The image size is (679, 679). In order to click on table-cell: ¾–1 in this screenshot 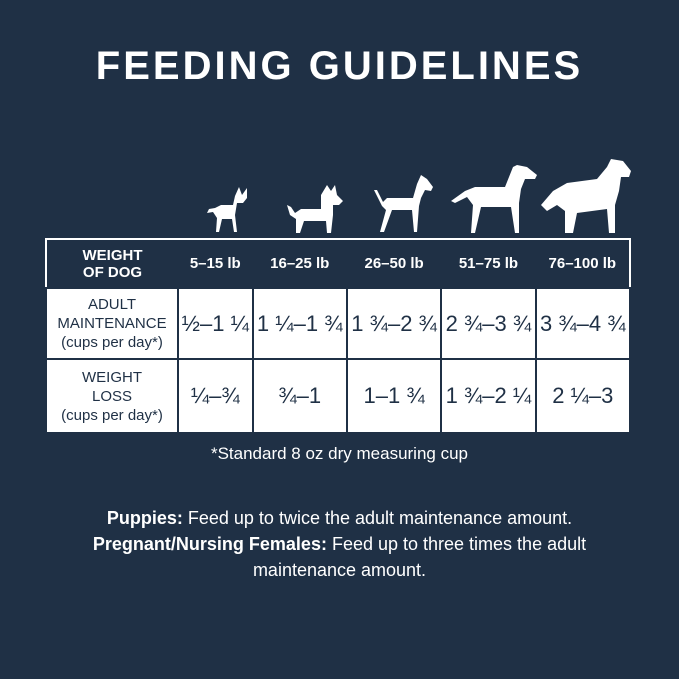, I will do `click(299, 396)`.